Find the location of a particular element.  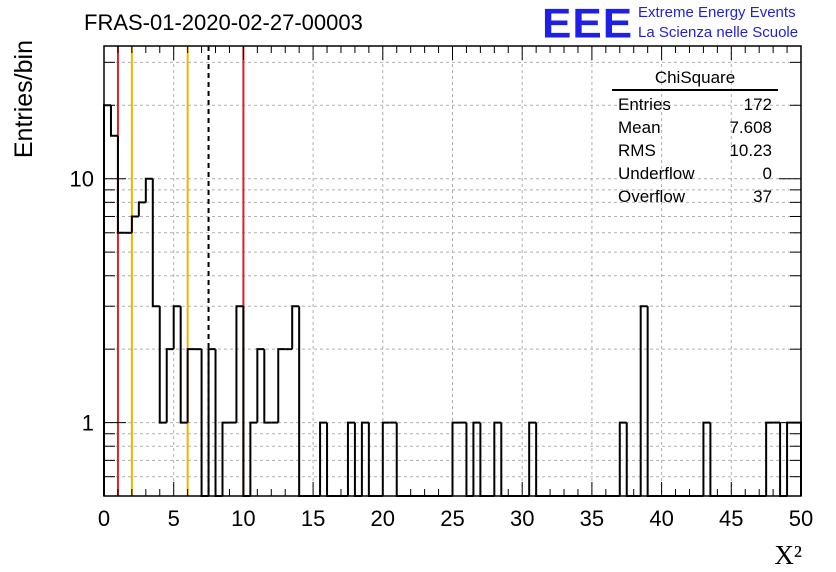

x-tick-label: 15 is located at coordinates (313, 518).